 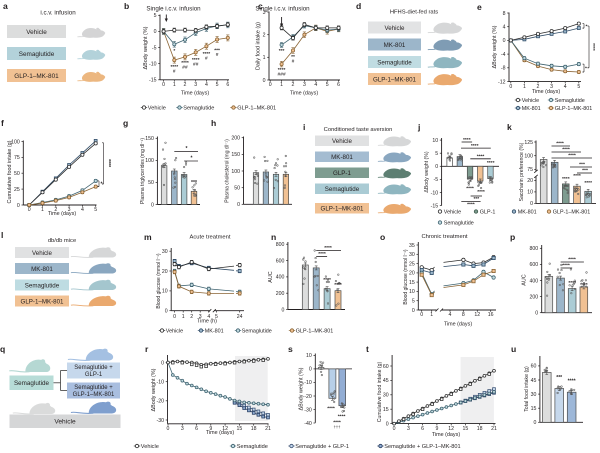 I want to click on svg-text: Semaglutide +, so click(x=93, y=368).